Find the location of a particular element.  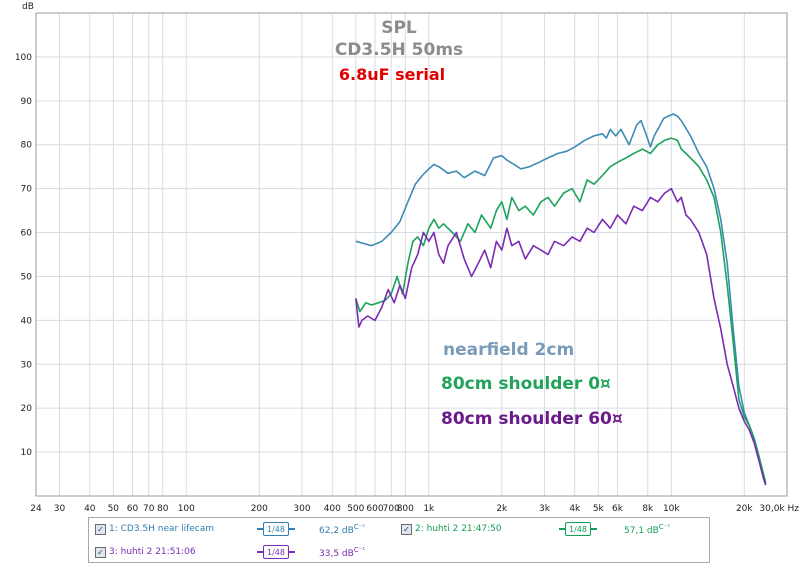

legend-entry-1: ✓ 1: CD3.5H near lifecam is located at coordinates (154, 529).